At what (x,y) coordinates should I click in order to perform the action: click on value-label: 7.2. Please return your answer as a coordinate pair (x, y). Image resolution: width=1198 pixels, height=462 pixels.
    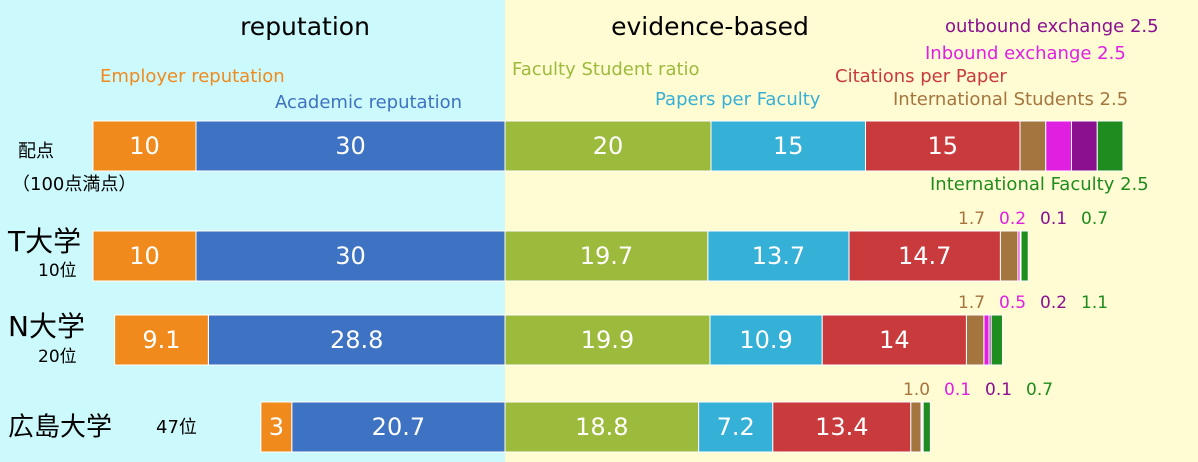
    Looking at the image, I should click on (736, 427).